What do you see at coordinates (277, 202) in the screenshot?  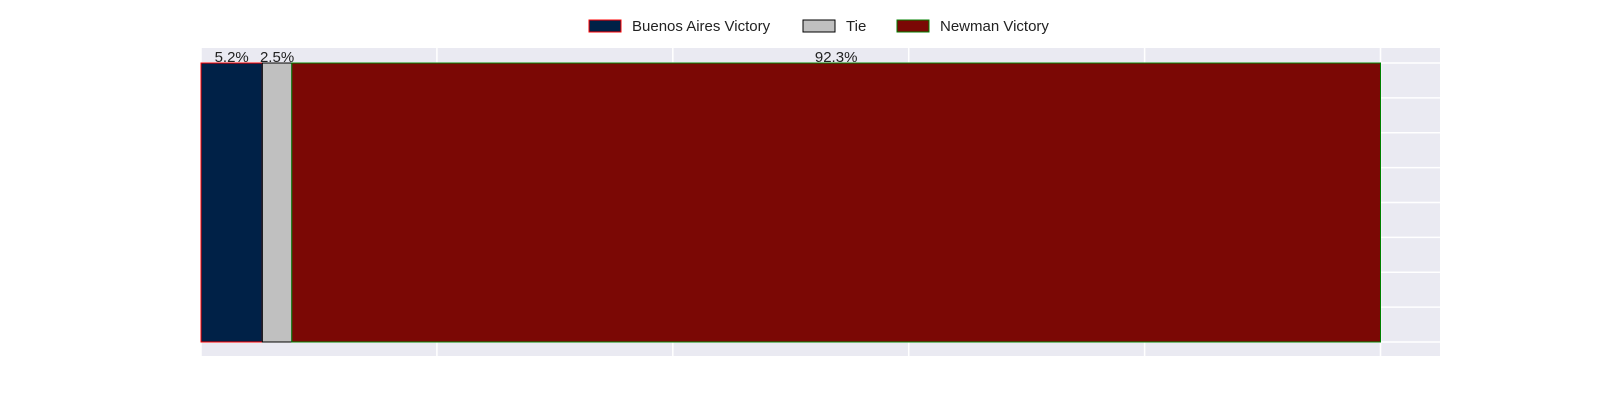 I see `bar-tie` at bounding box center [277, 202].